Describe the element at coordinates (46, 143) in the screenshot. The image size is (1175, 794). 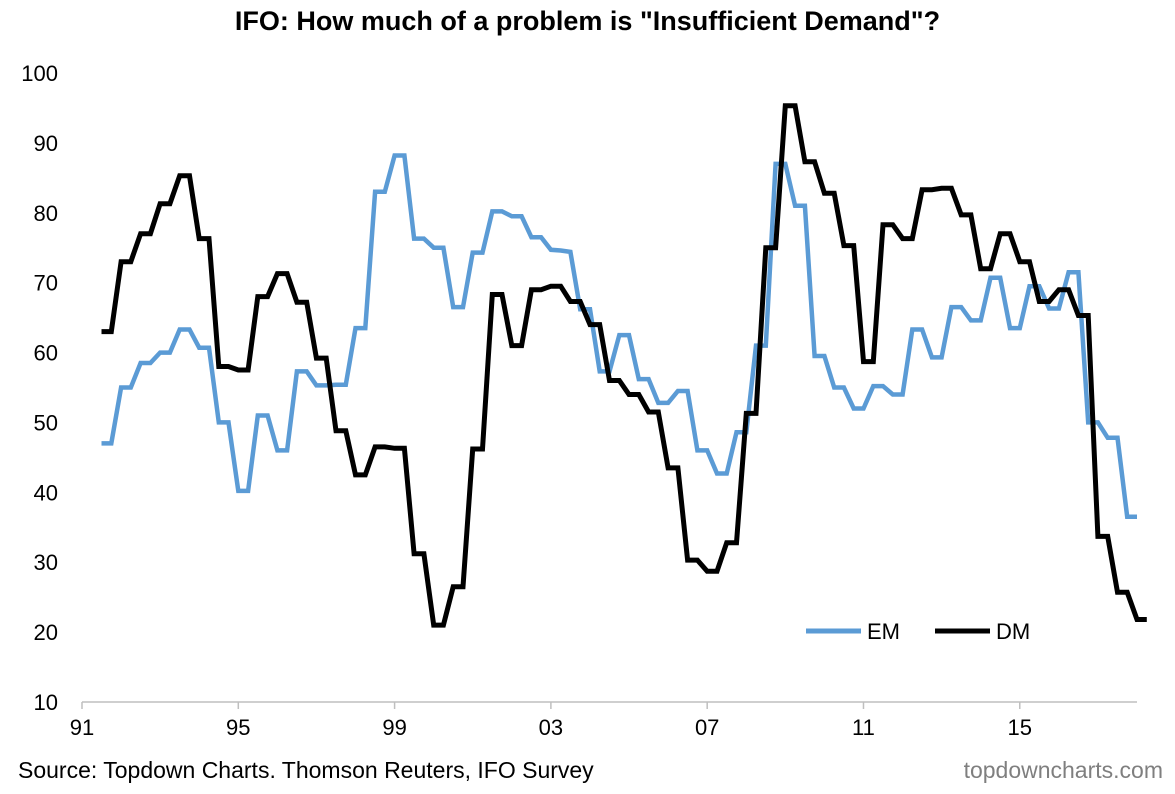
I see `y-tick-label: 90` at that location.